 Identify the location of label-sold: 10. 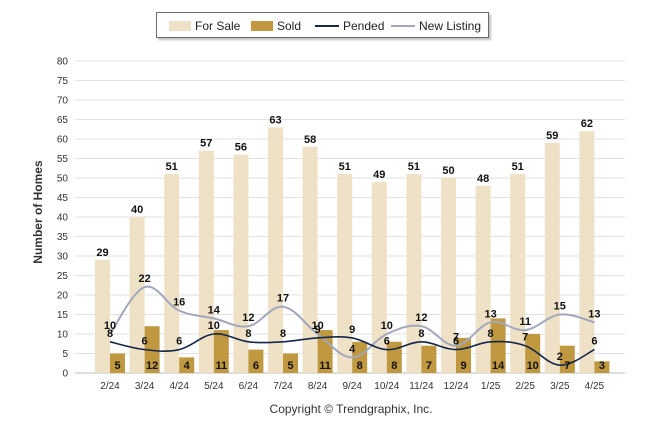
(533, 366).